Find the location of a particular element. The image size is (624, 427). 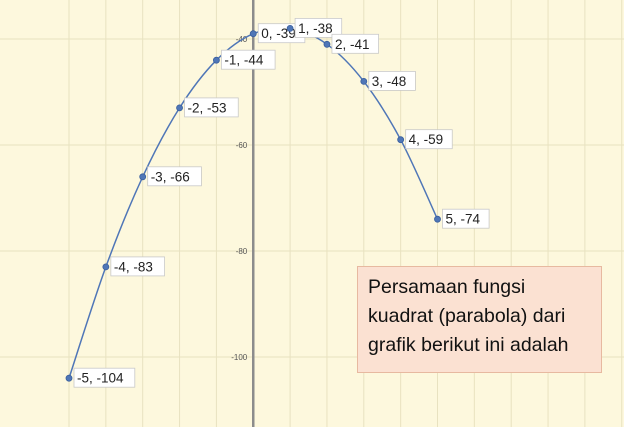

y-tick-label: -80 is located at coordinates (242, 251).